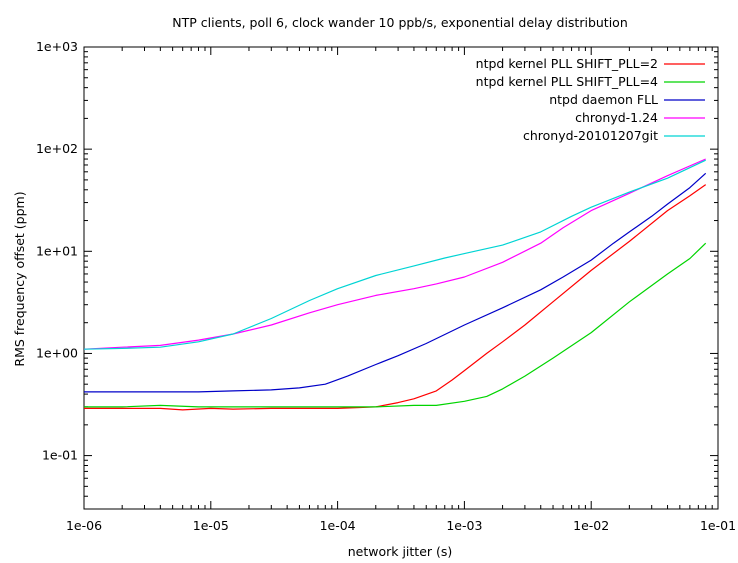 The image size is (738, 563). Describe the element at coordinates (57, 148) in the screenshot. I see `y-tick-label: 1e+02` at that location.